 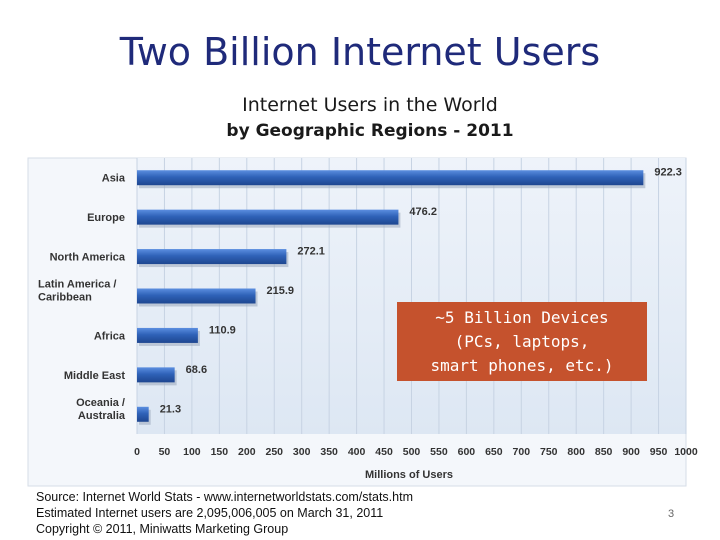 What do you see at coordinates (668, 173) in the screenshot?
I see `data-label: 922.3` at bounding box center [668, 173].